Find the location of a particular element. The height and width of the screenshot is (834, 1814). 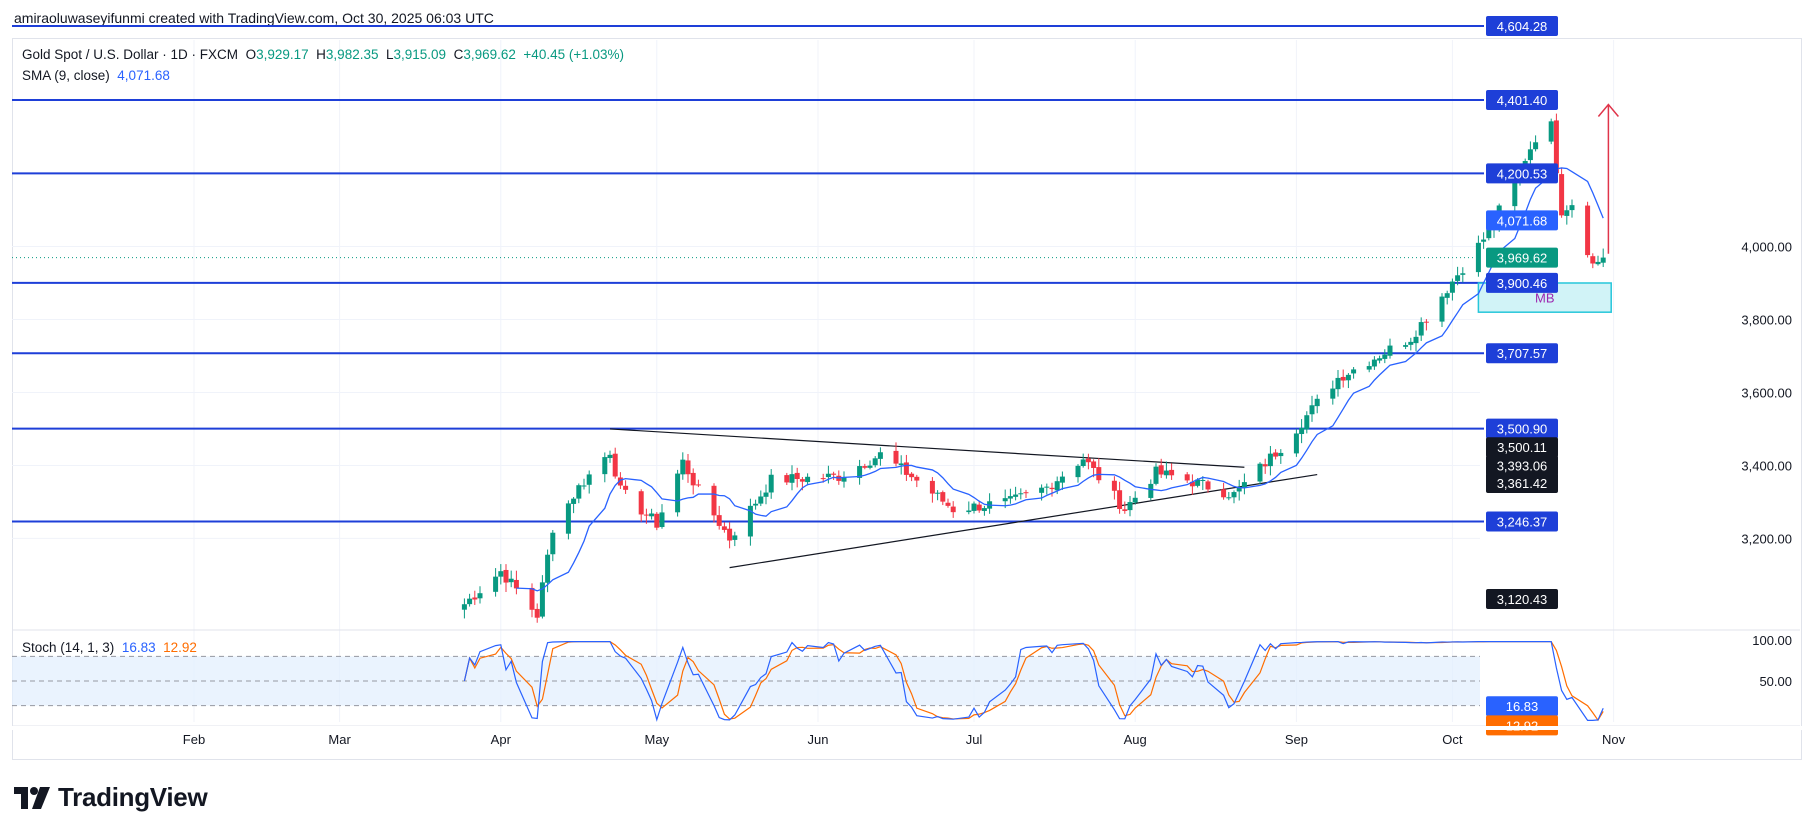

tradingview-logo: TradingView is located at coordinates (111, 797).